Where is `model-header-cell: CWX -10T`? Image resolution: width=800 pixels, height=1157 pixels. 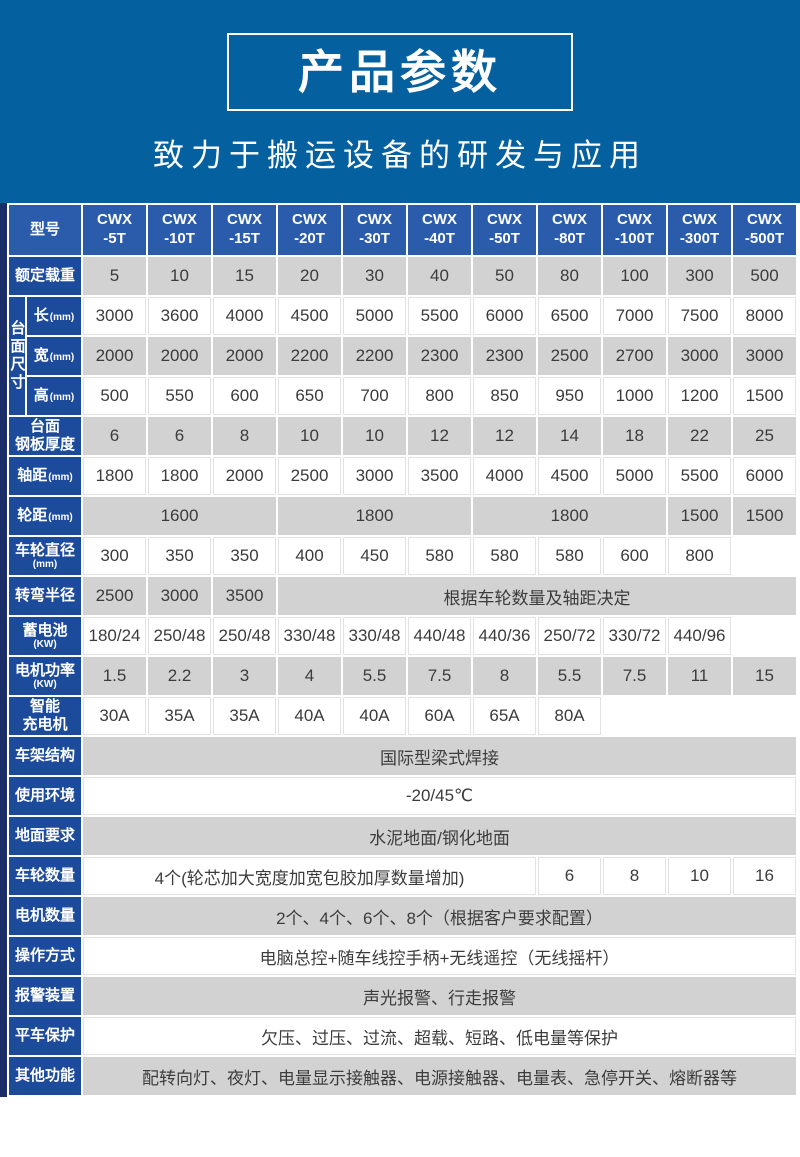
model-header-cell: CWX -10T is located at coordinates (180, 230).